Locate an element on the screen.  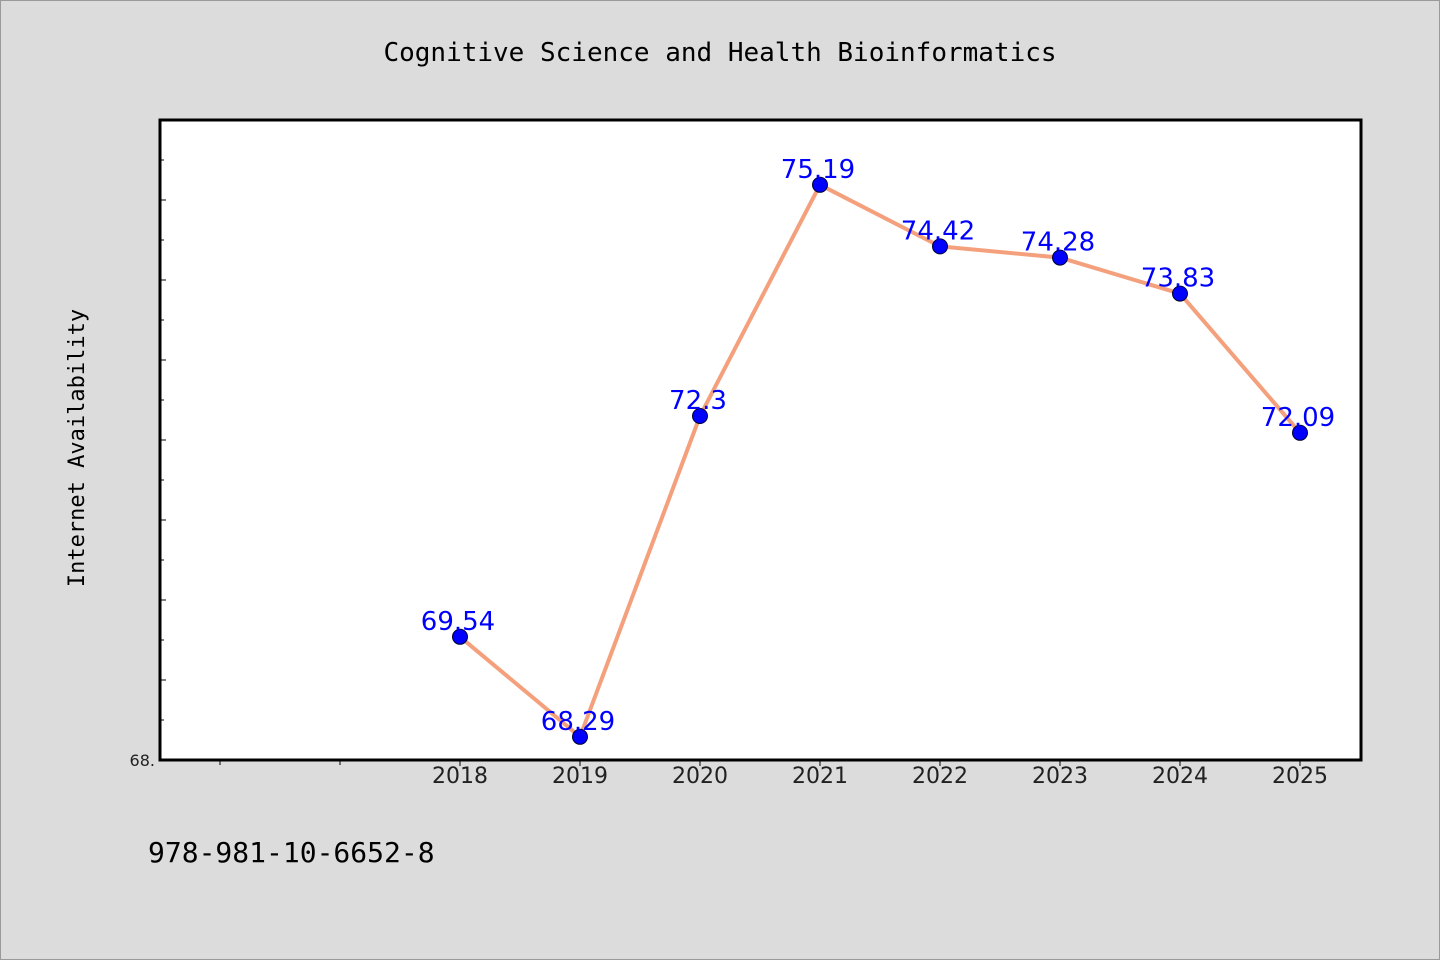
data-label: 69.54 is located at coordinates (458, 622).